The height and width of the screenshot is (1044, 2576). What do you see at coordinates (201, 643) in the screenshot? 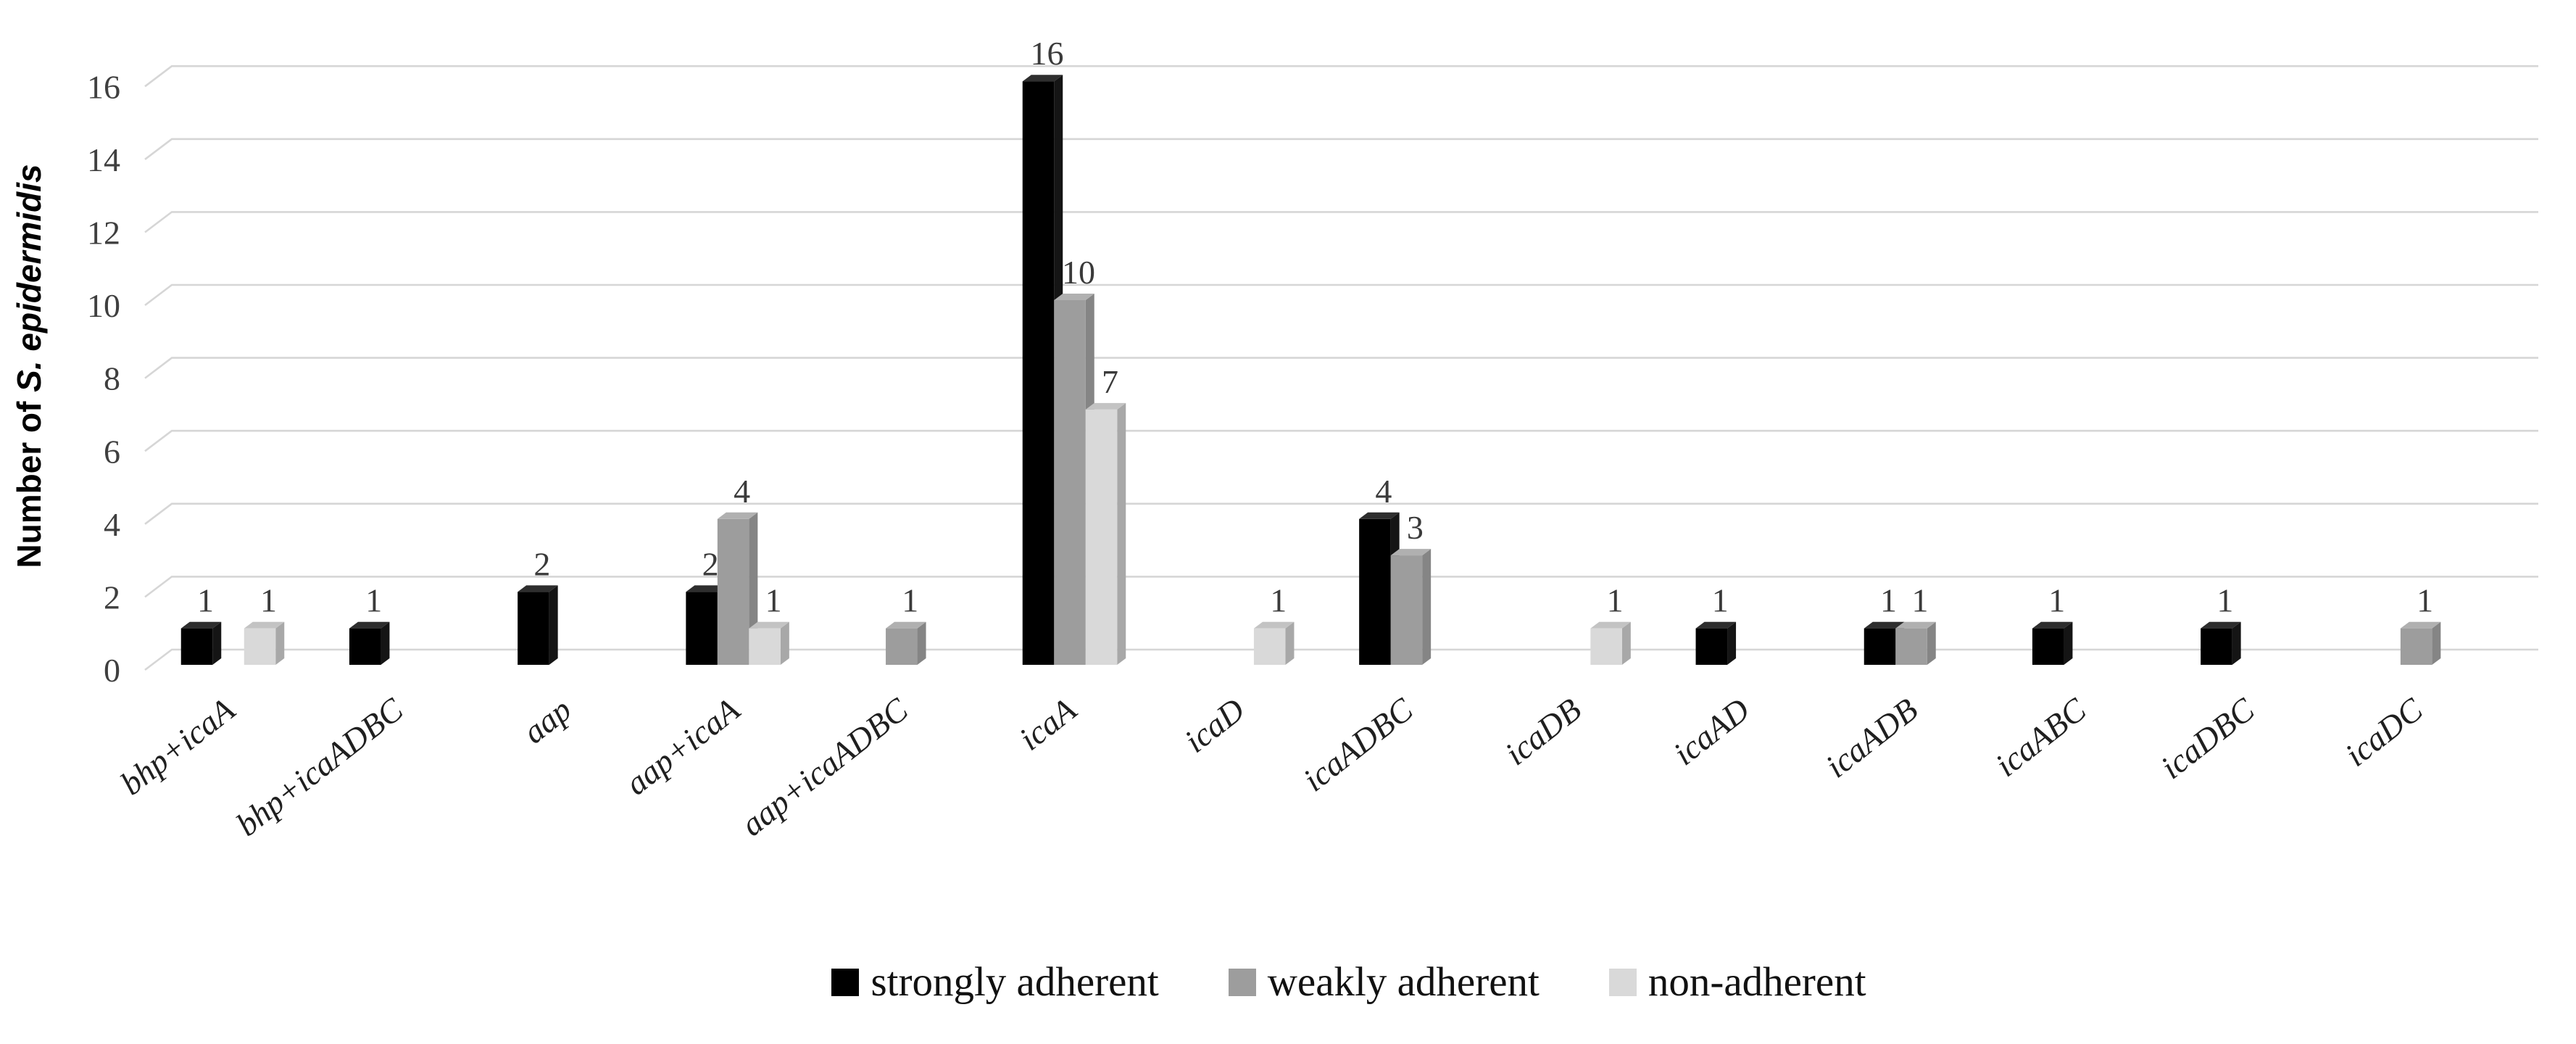
I see `bar-bhp+icaA-strongly-adherent` at bounding box center [201, 643].